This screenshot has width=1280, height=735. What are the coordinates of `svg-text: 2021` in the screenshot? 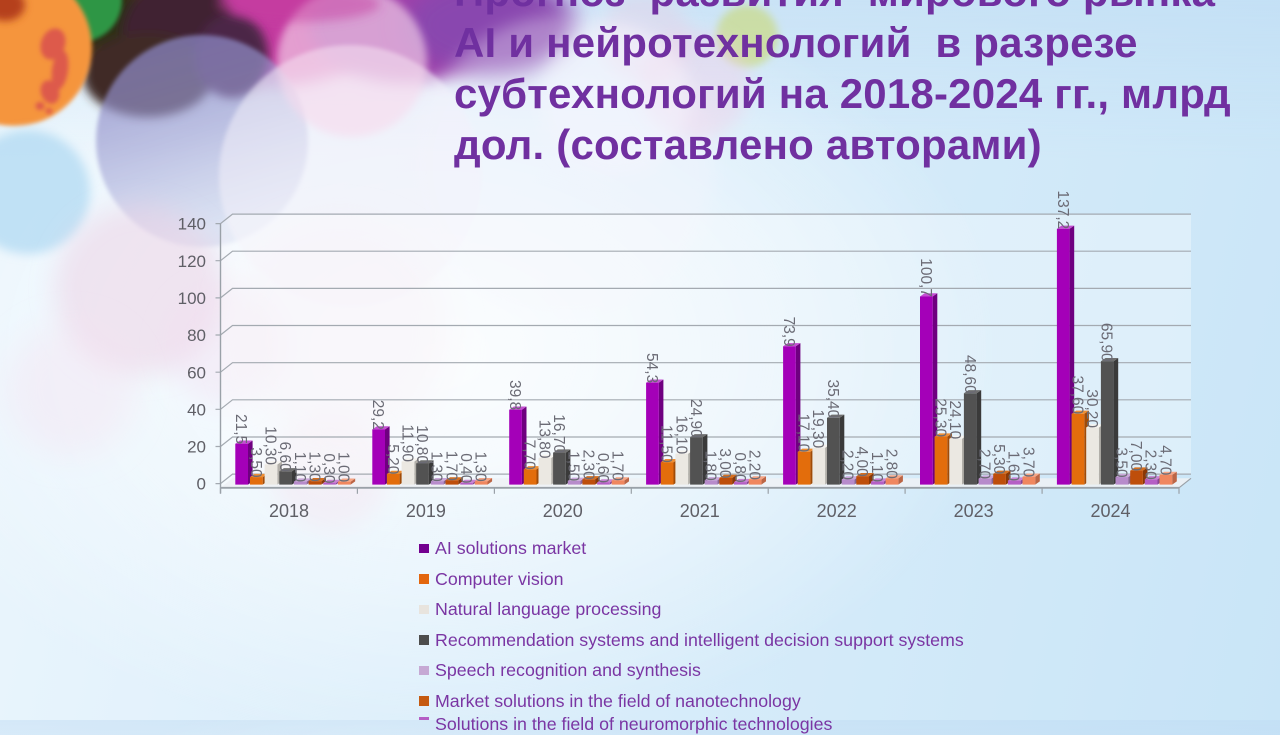 It's located at (700, 511).